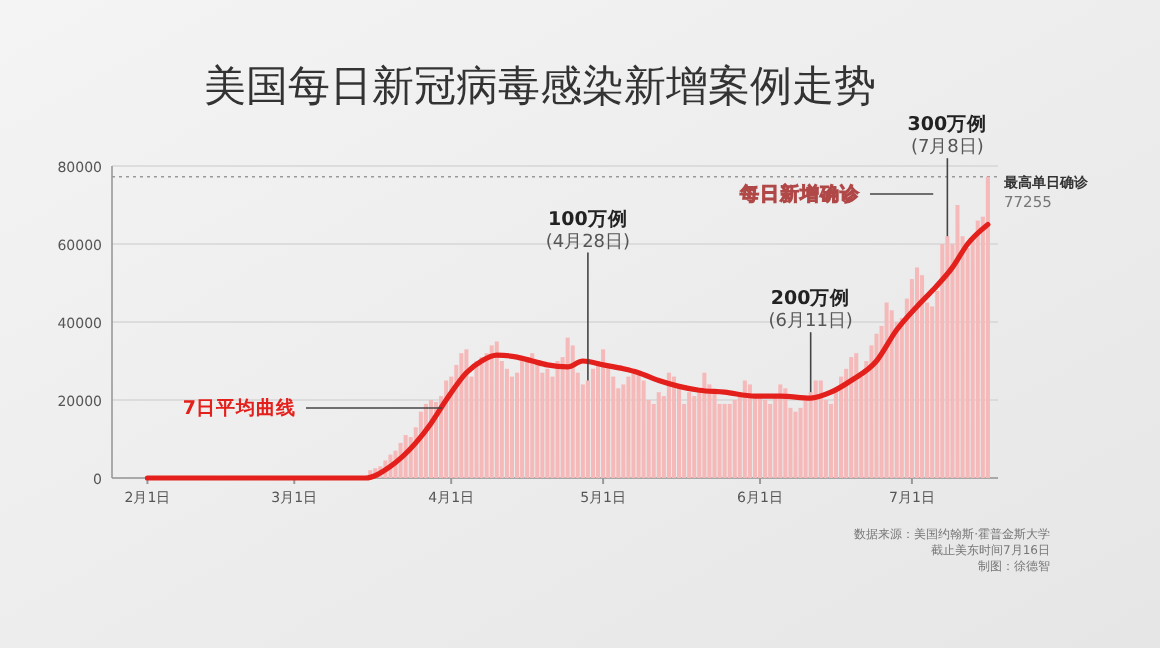 Image resolution: width=1160 pixels, height=648 pixels. What do you see at coordinates (540, 86) in the screenshot?
I see `chart-title: 美国每日新冠病毒感染新增案例走势` at bounding box center [540, 86].